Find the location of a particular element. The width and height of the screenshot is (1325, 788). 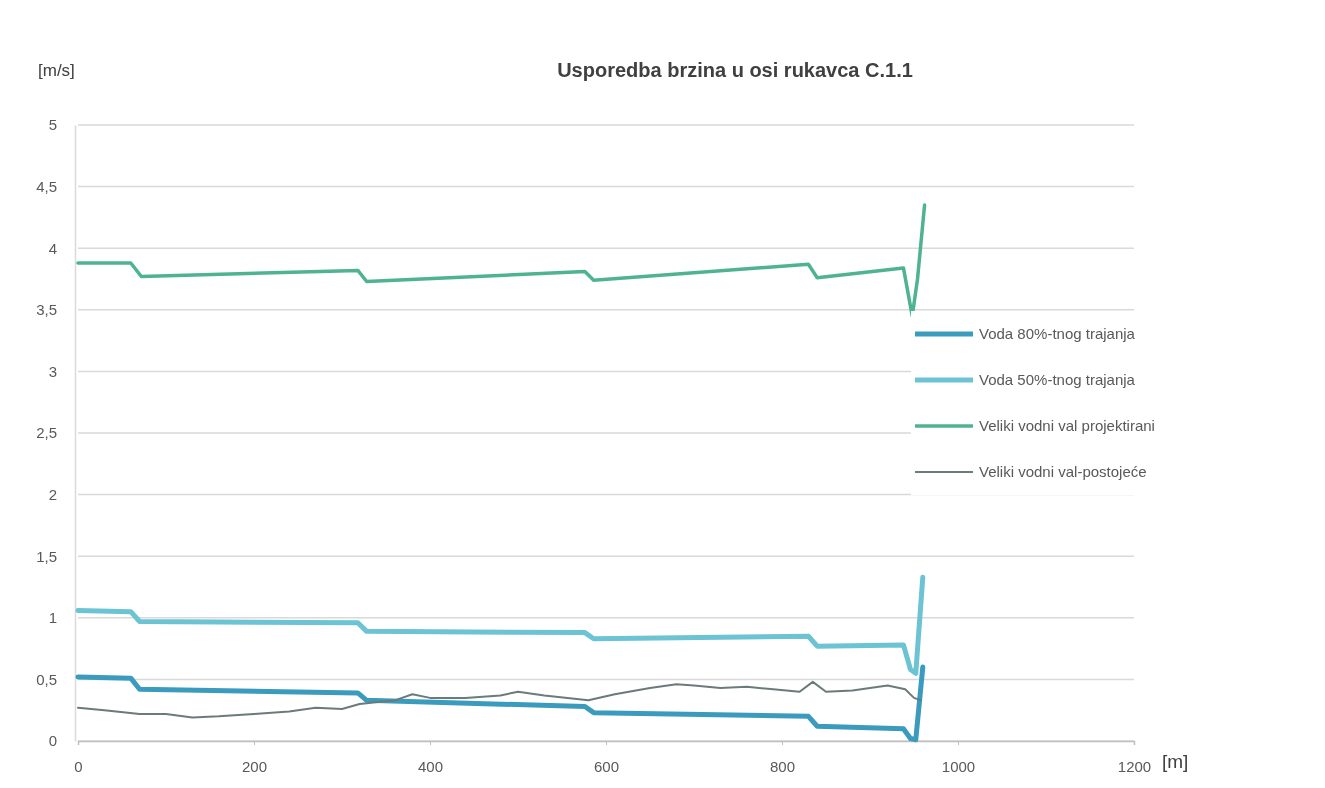

legend-label: Voda 80%-tnog trajanja is located at coordinates (1057, 333).